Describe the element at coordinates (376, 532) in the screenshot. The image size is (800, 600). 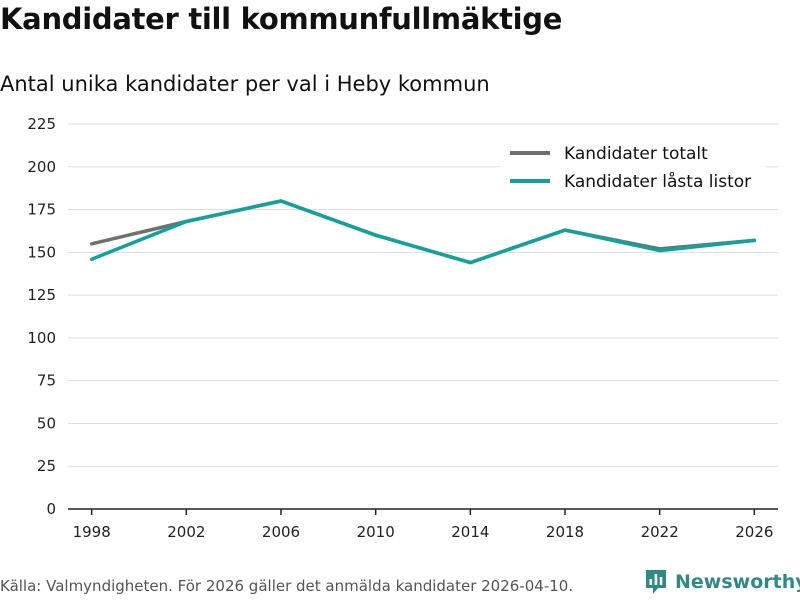
I see `x-tick-label: 2010` at that location.